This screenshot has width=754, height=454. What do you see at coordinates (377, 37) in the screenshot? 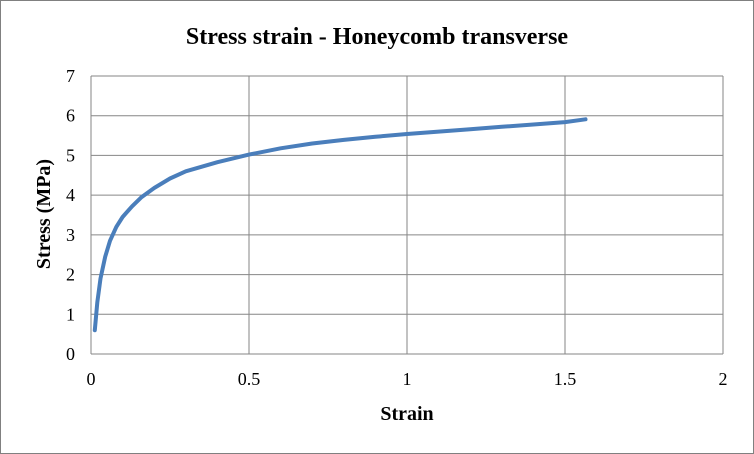
I see `chart-title: Stress strain - Honeycomb transverse` at bounding box center [377, 37].